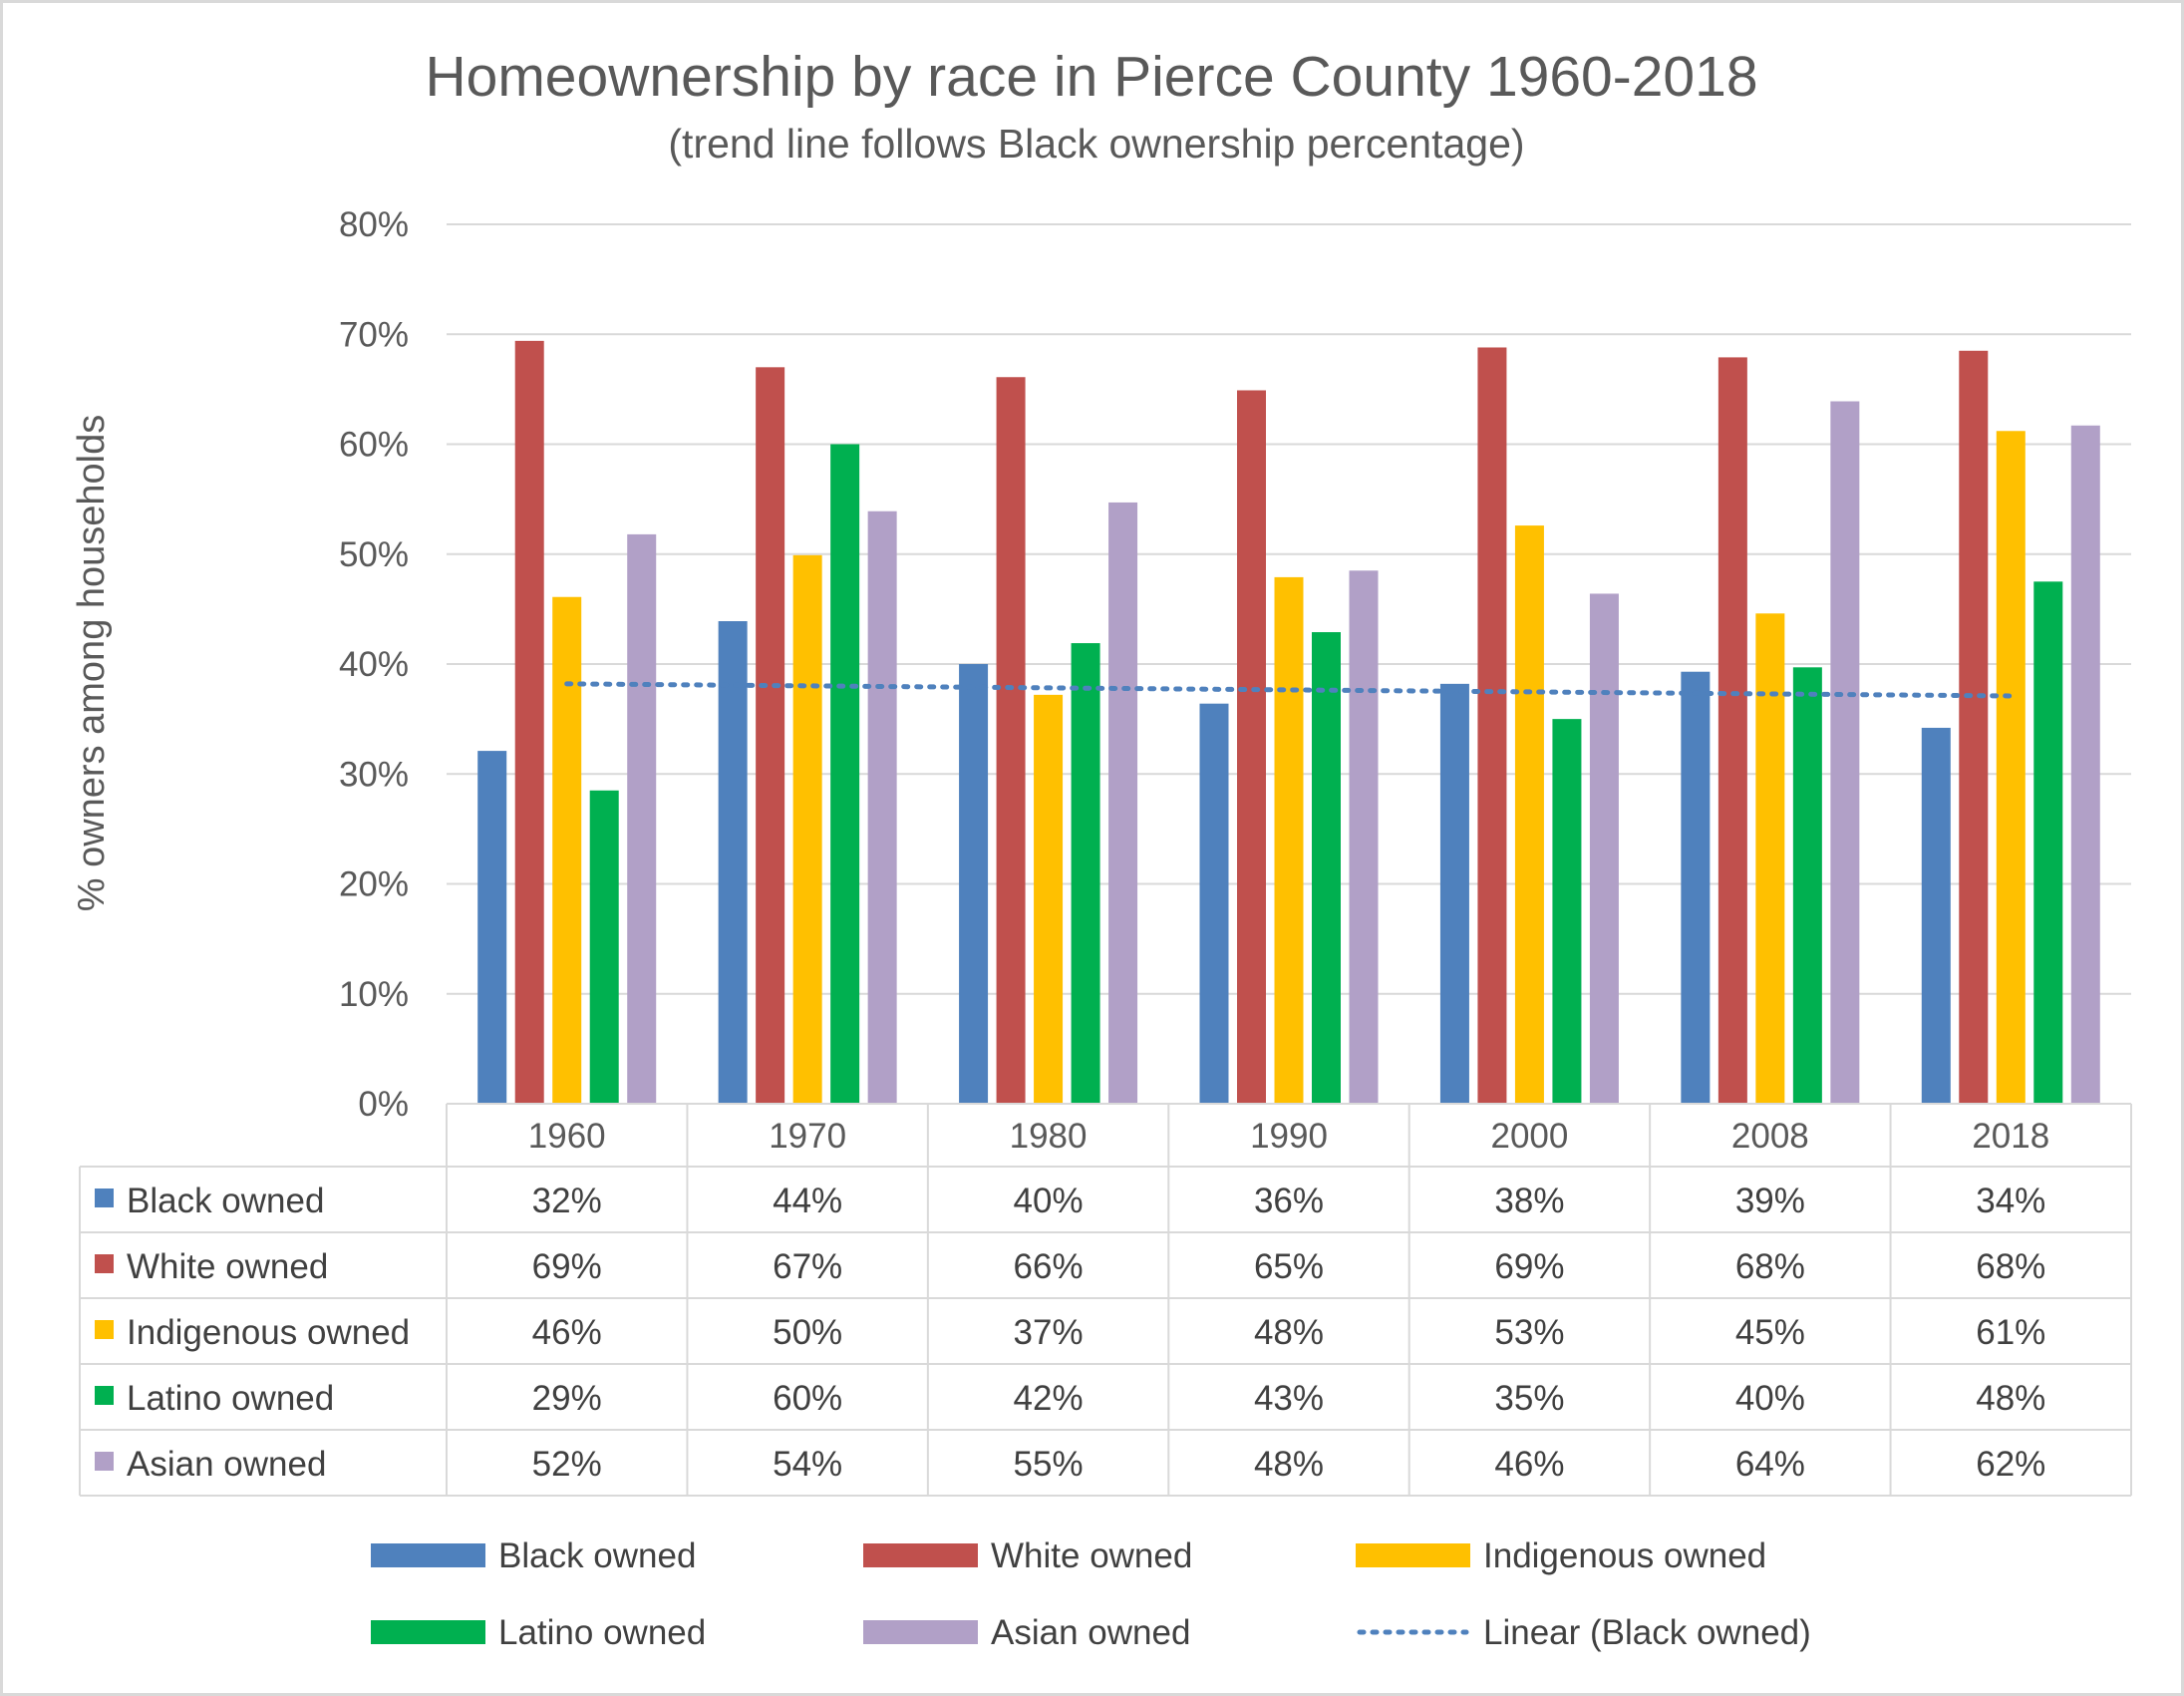 This screenshot has width=2184, height=1696. What do you see at coordinates (1090, 1632) in the screenshot?
I see `legend-label: Asian owned` at bounding box center [1090, 1632].